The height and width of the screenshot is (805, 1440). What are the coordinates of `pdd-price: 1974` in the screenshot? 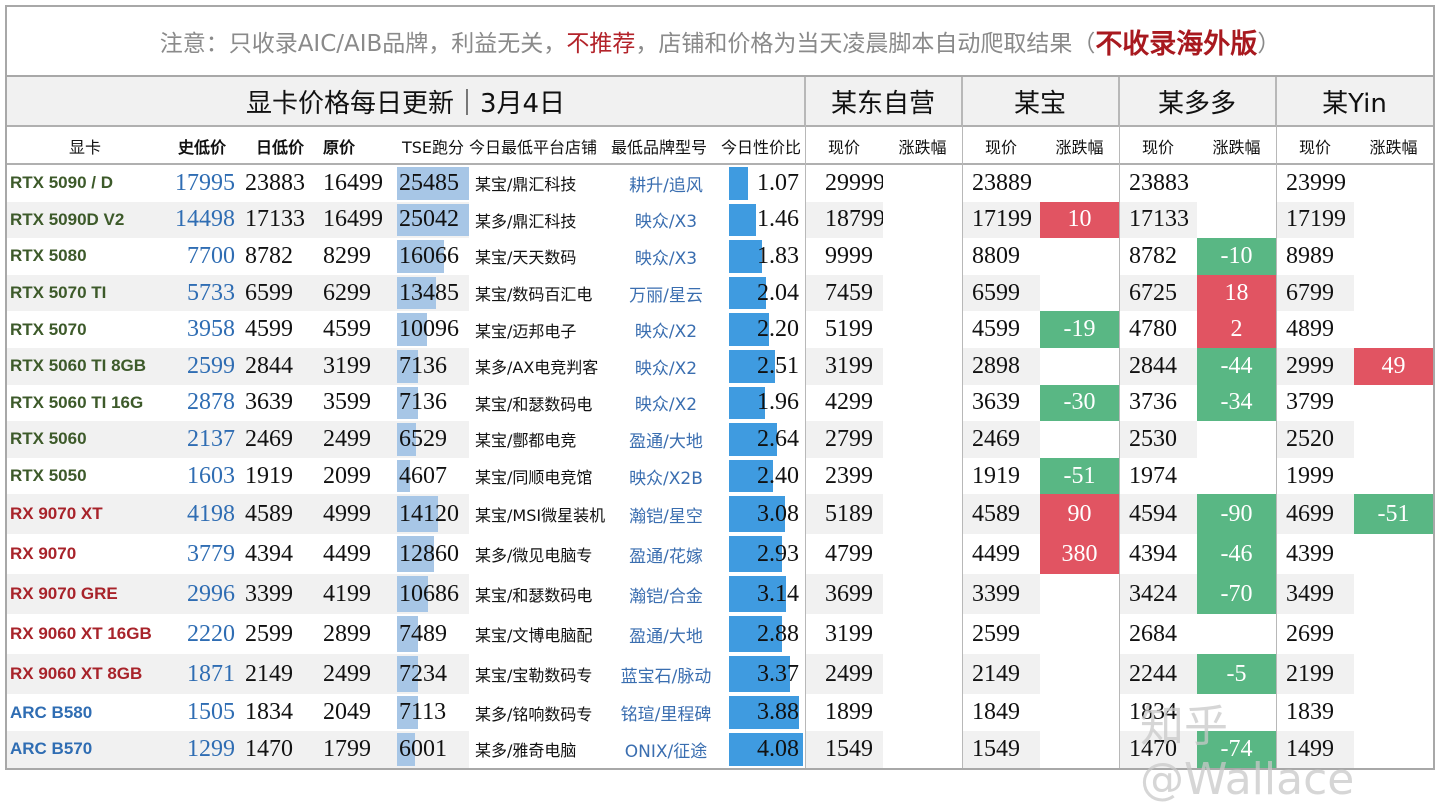 It's located at (1153, 475).